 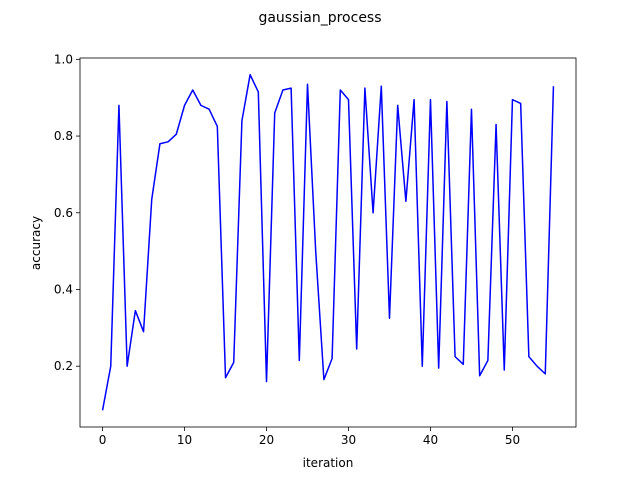 I want to click on x-tick-label: 20, so click(x=266, y=440).